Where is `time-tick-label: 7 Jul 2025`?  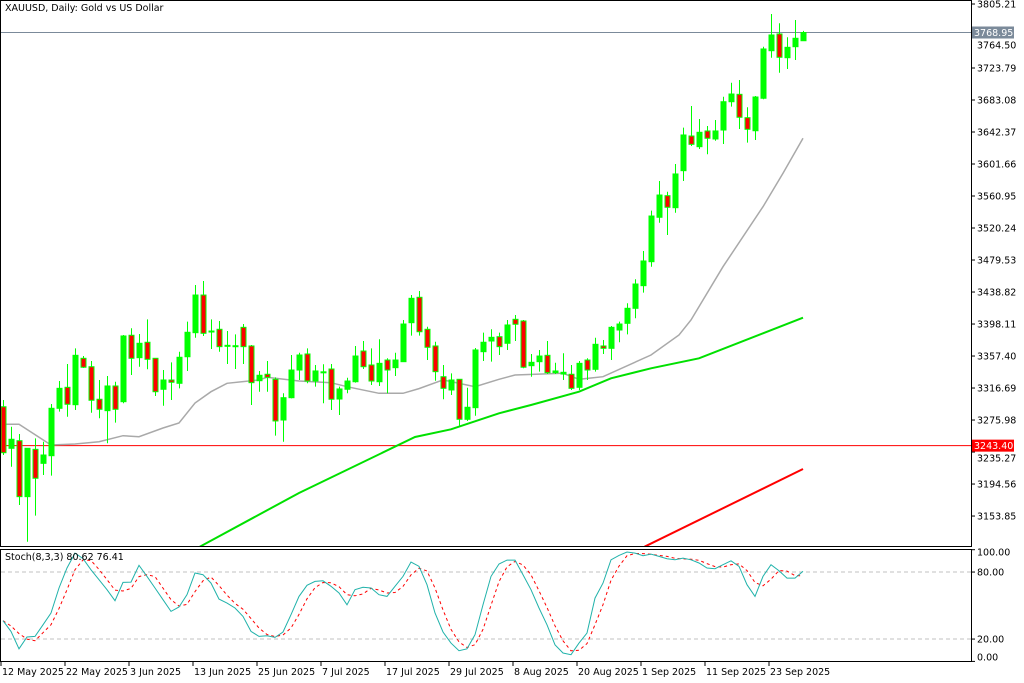
time-tick-label: 7 Jul 2025 is located at coordinates (346, 672).